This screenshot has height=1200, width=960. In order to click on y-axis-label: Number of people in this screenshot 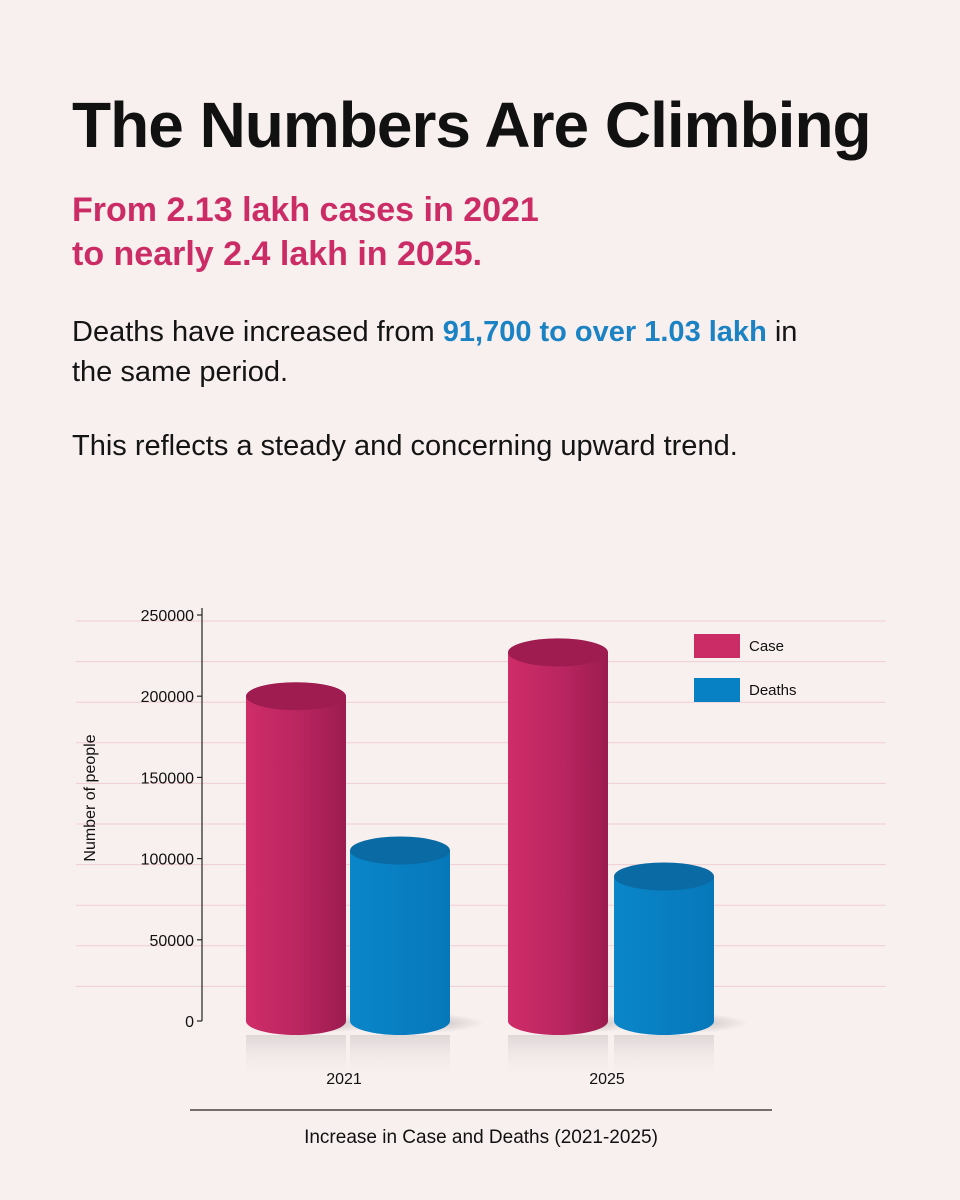, I will do `click(90, 797)`.